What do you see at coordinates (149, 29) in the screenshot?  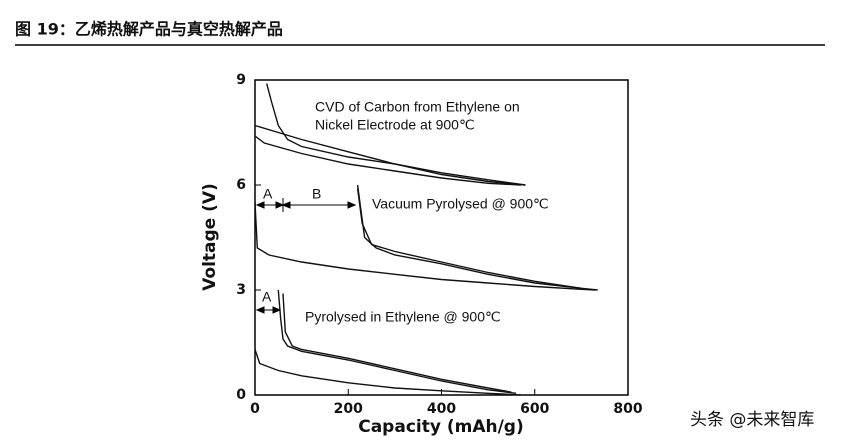 I see `figure-title: 图 19：乙烯热解产品与真空热解产品` at bounding box center [149, 29].